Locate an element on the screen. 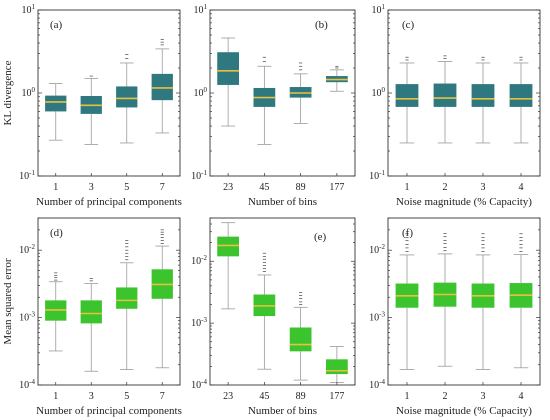  panel-label: (f) is located at coordinates (407, 233).